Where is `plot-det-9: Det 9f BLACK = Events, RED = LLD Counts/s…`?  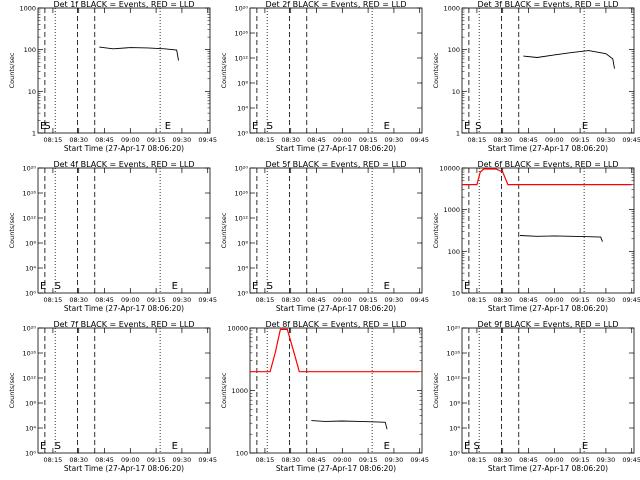
plot-det-9: Det 9f BLACK = Events, RED = LLD Counts/s… is located at coordinates (536, 396).